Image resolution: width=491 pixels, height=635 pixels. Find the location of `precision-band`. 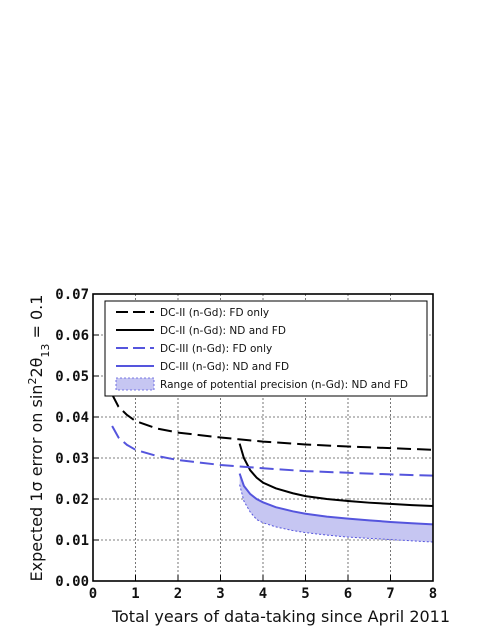

precision-band is located at coordinates (336, 508).